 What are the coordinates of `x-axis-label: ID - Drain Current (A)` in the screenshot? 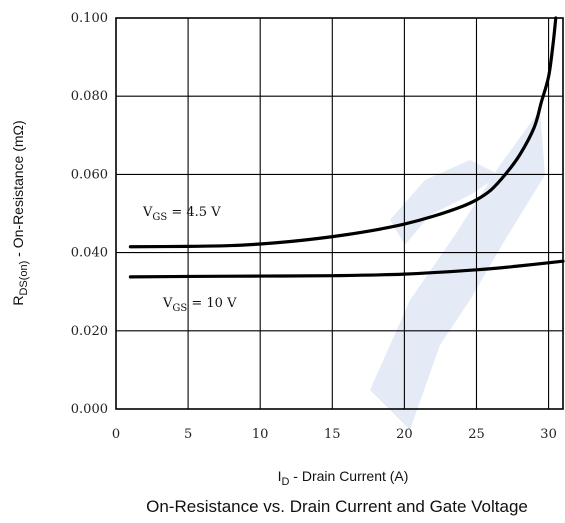 It's located at (343, 478).